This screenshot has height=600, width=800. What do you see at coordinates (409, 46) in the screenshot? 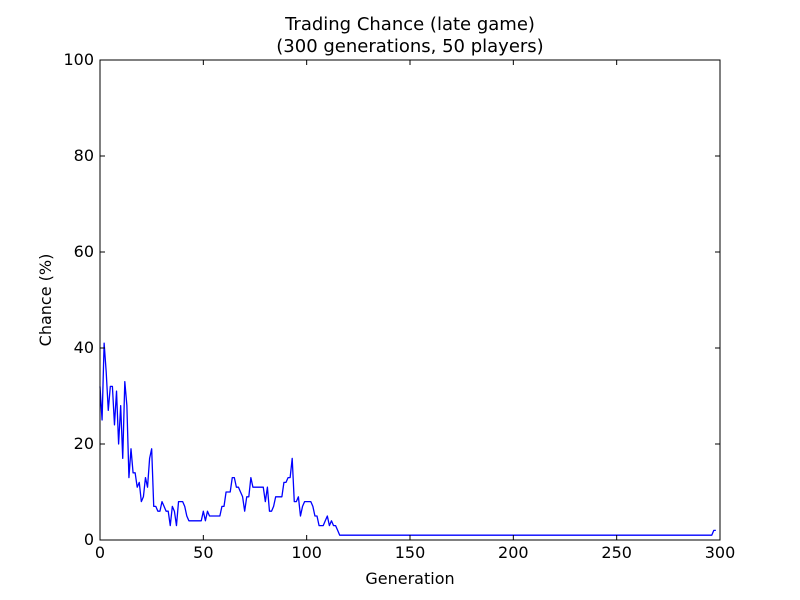
I see `chart-subtitle: (300 generations, 50 players)` at bounding box center [409, 46].